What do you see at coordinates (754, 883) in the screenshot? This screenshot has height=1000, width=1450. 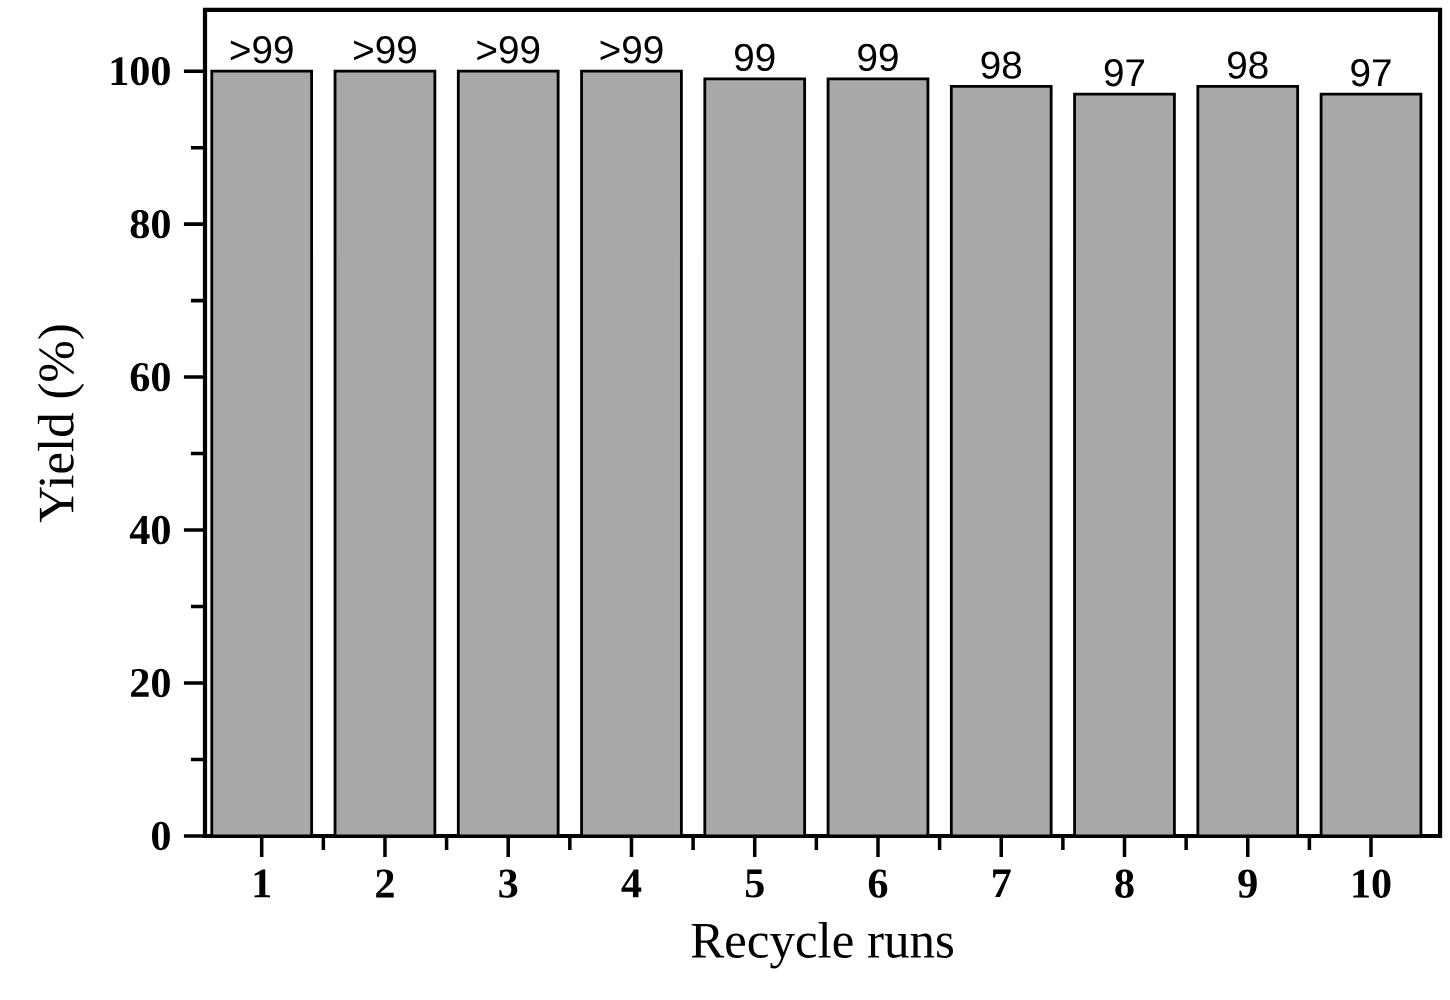 I see `x-tick-label: 5` at bounding box center [754, 883].